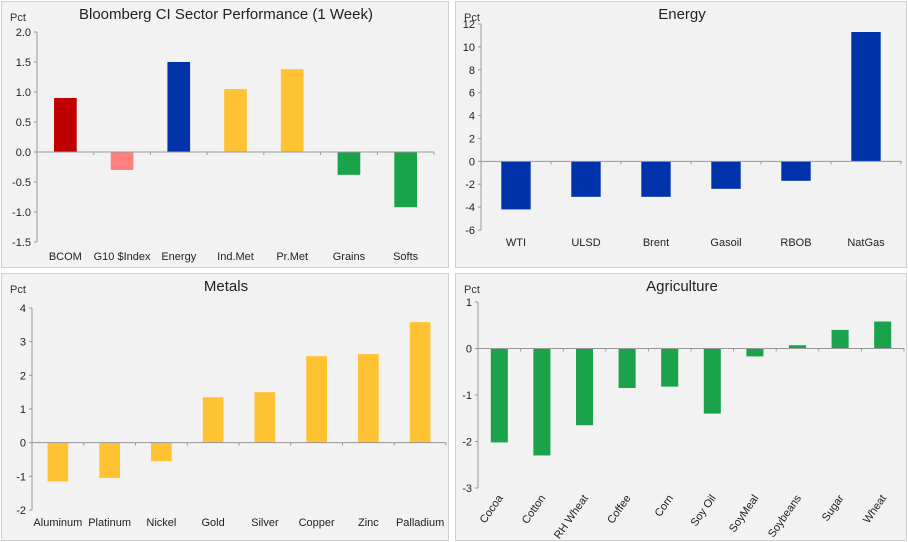 Image resolution: width=908 pixels, height=542 pixels. Describe the element at coordinates (627, 368) in the screenshot. I see `bar-coffee` at that location.